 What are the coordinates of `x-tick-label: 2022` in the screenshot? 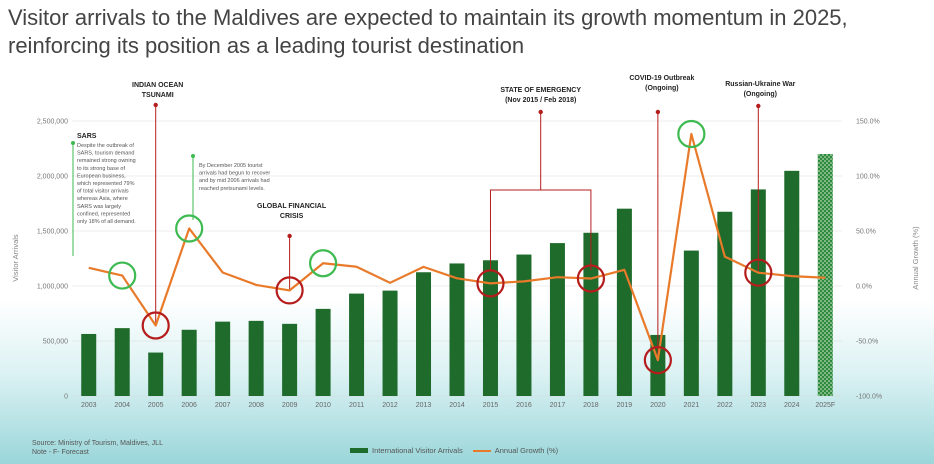 It's located at (725, 405).